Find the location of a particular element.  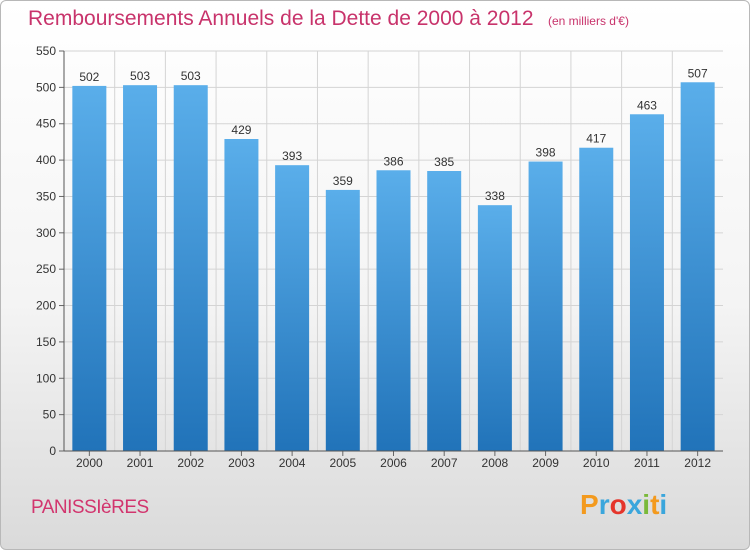

y-tick-label: 400 is located at coordinates (46, 160).